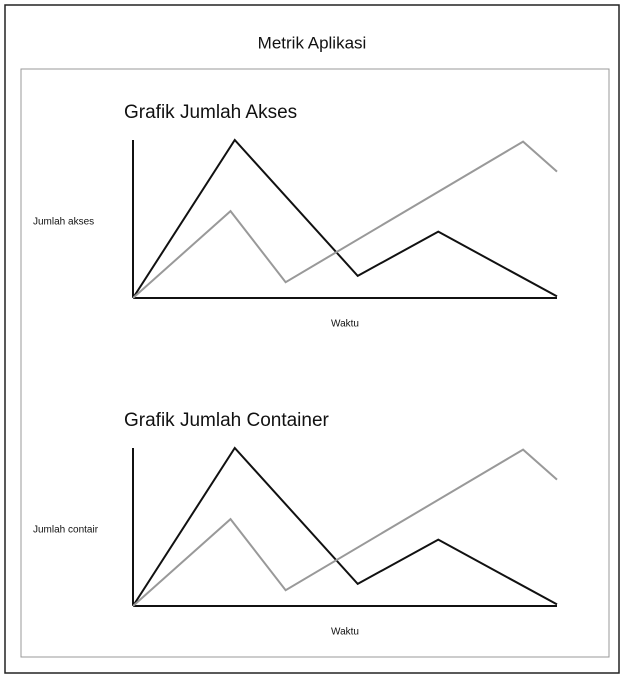  Describe the element at coordinates (227, 420) in the screenshot. I see `chart-title: Grafik Jumlah Container` at that location.